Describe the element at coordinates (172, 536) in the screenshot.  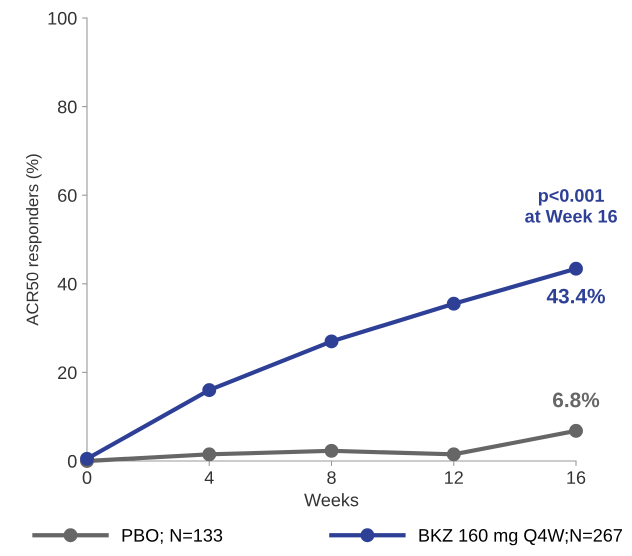
I see `legend-label: PBO; N=133` at that location.